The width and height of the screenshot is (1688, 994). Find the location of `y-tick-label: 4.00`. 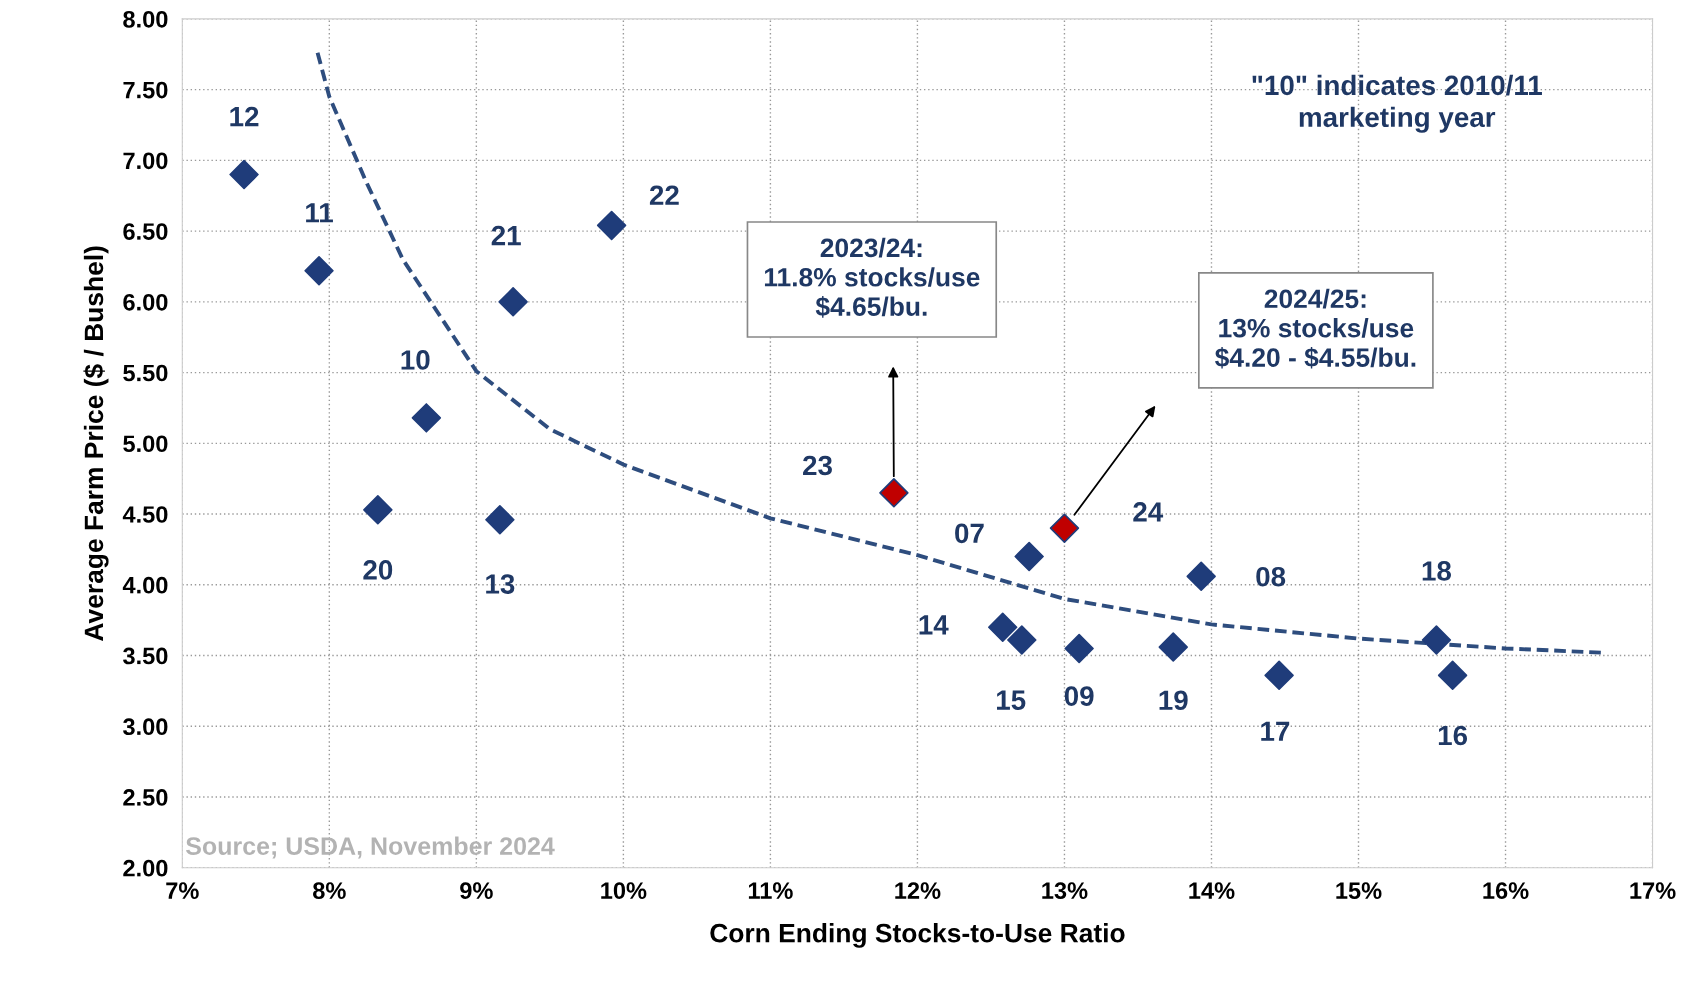

y-tick-label: 4.00 is located at coordinates (145, 585).